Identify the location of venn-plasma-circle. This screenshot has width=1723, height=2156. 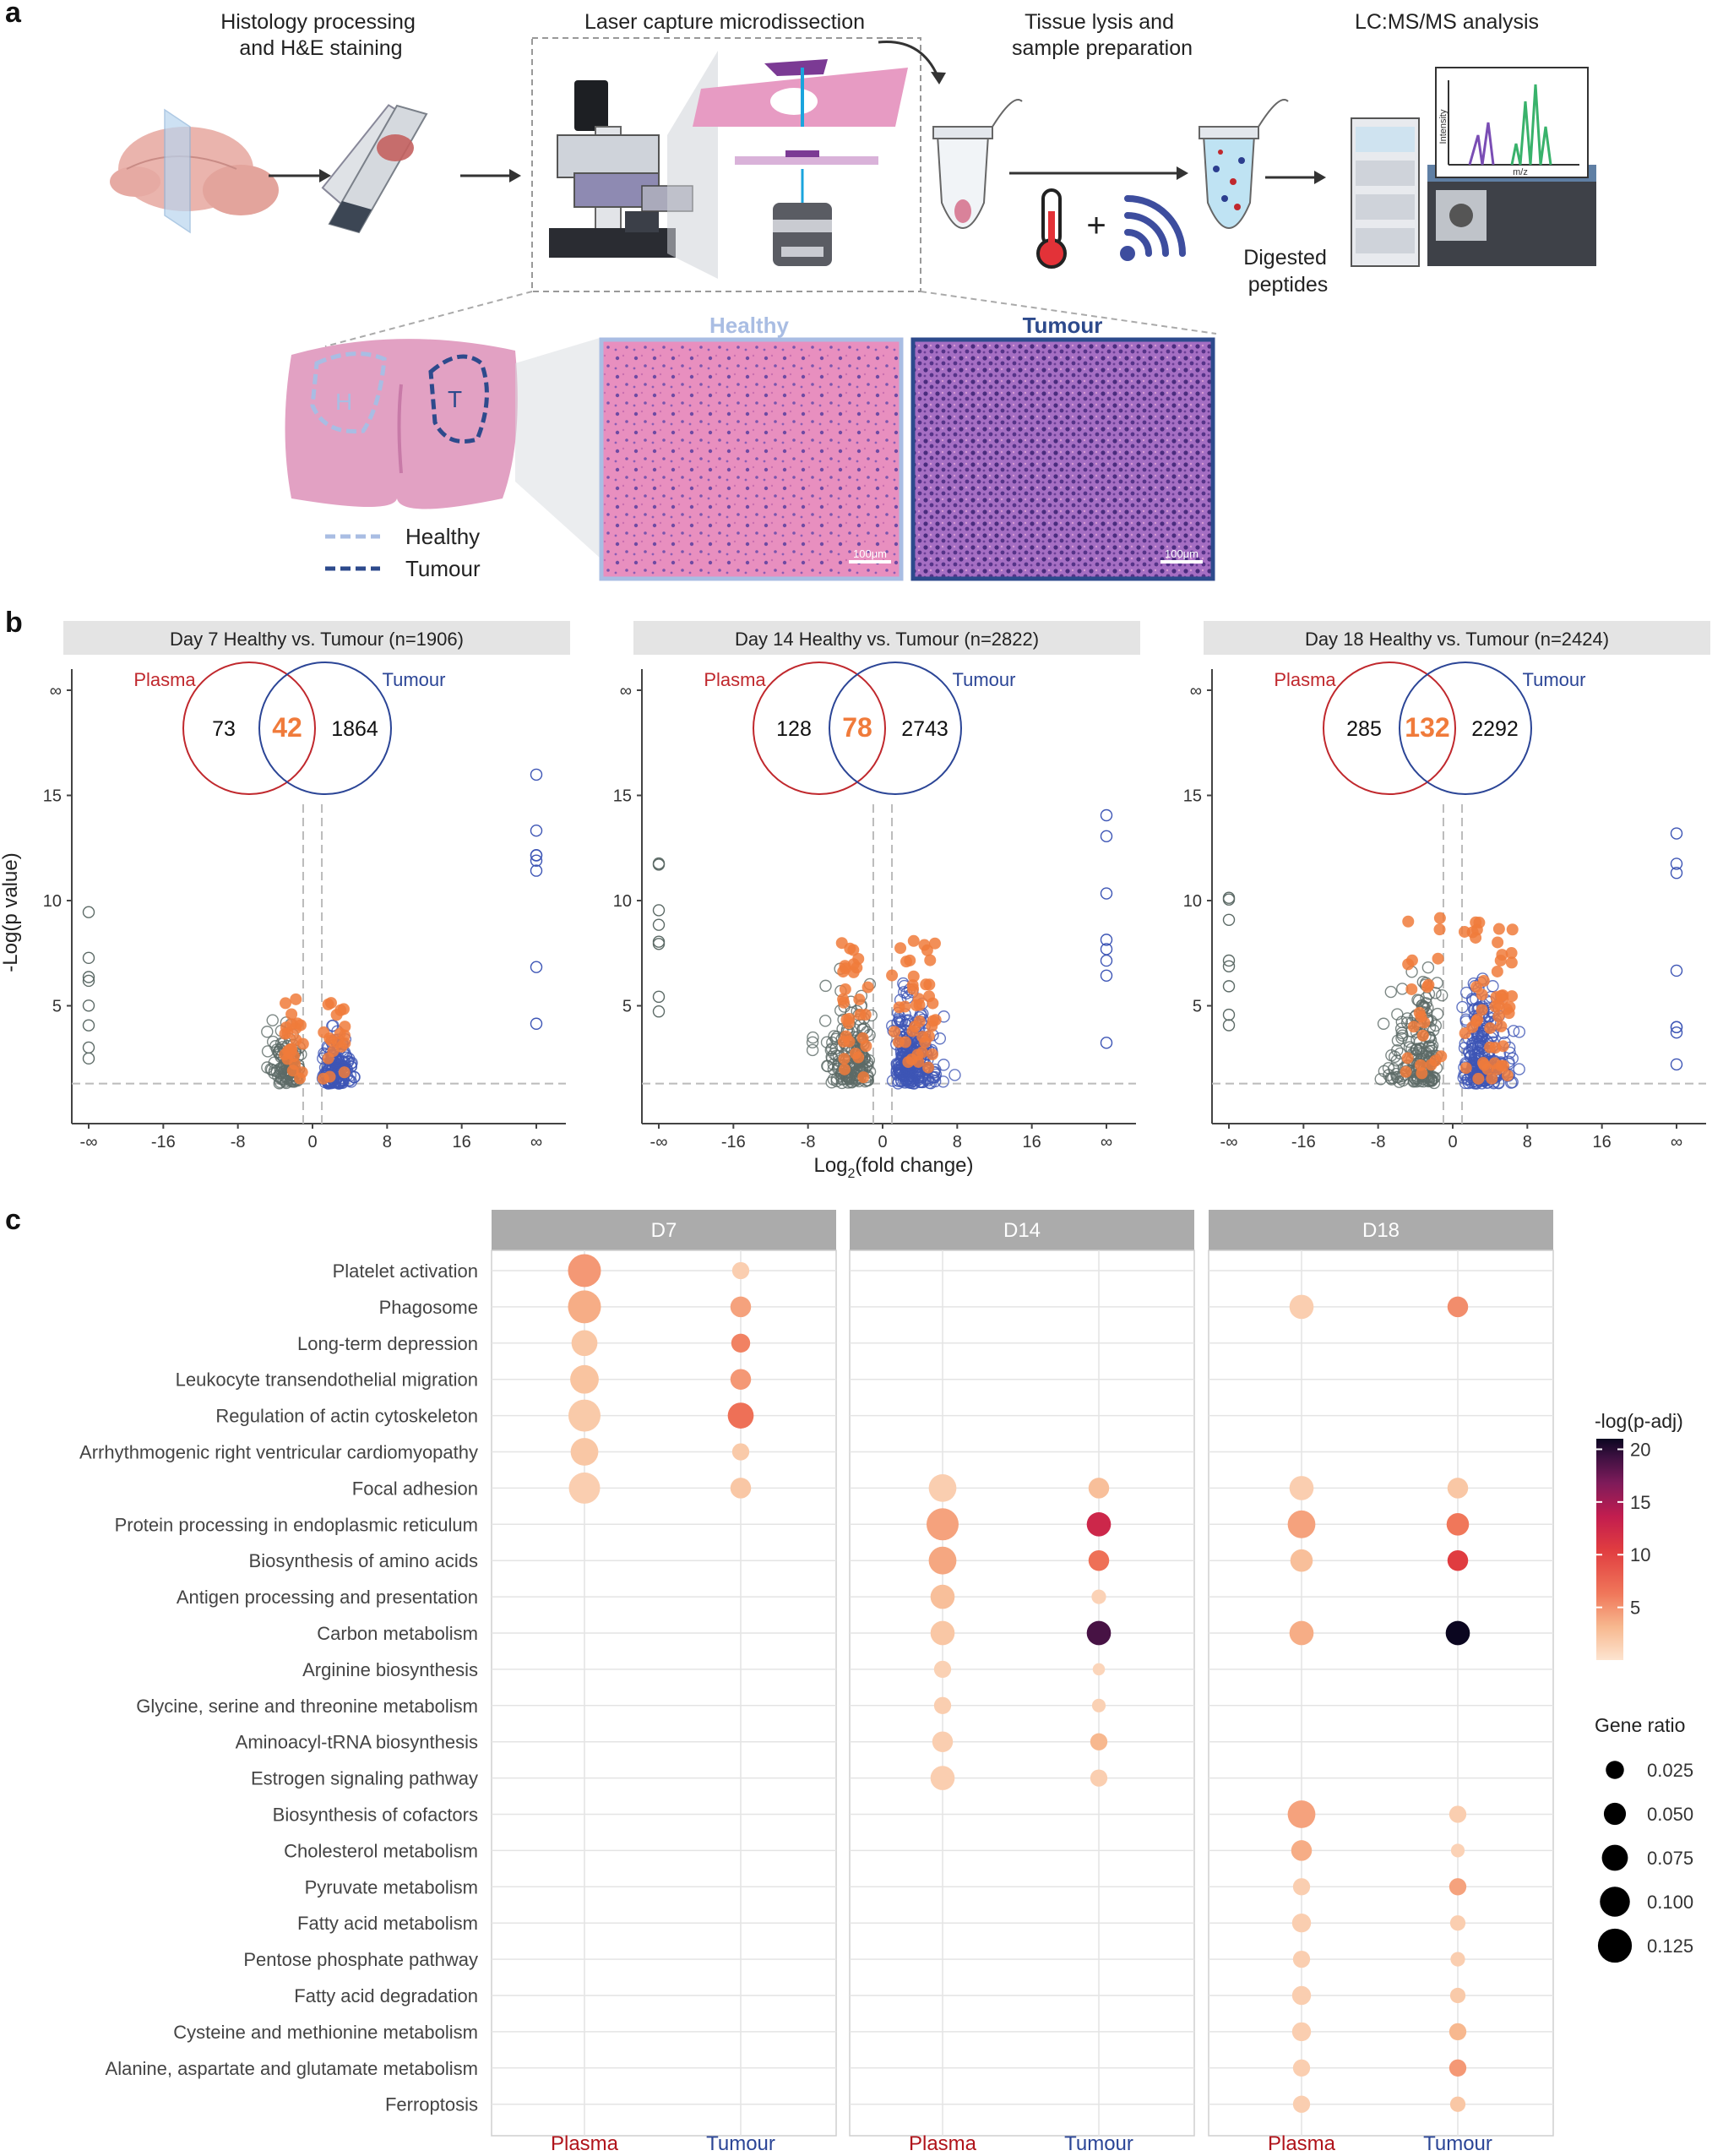
(819, 728).